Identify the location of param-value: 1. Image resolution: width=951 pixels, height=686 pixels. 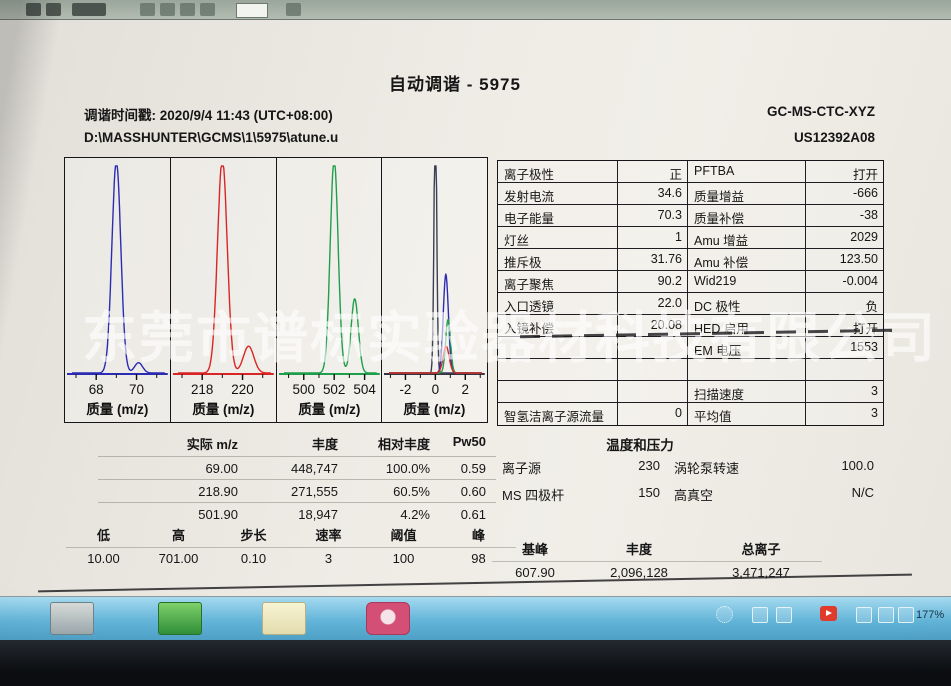
(653, 238).